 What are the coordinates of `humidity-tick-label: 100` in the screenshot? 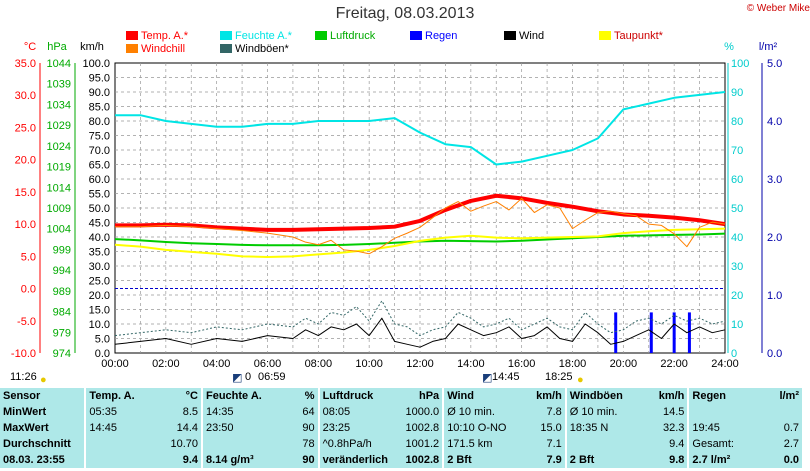 It's located at (740, 64).